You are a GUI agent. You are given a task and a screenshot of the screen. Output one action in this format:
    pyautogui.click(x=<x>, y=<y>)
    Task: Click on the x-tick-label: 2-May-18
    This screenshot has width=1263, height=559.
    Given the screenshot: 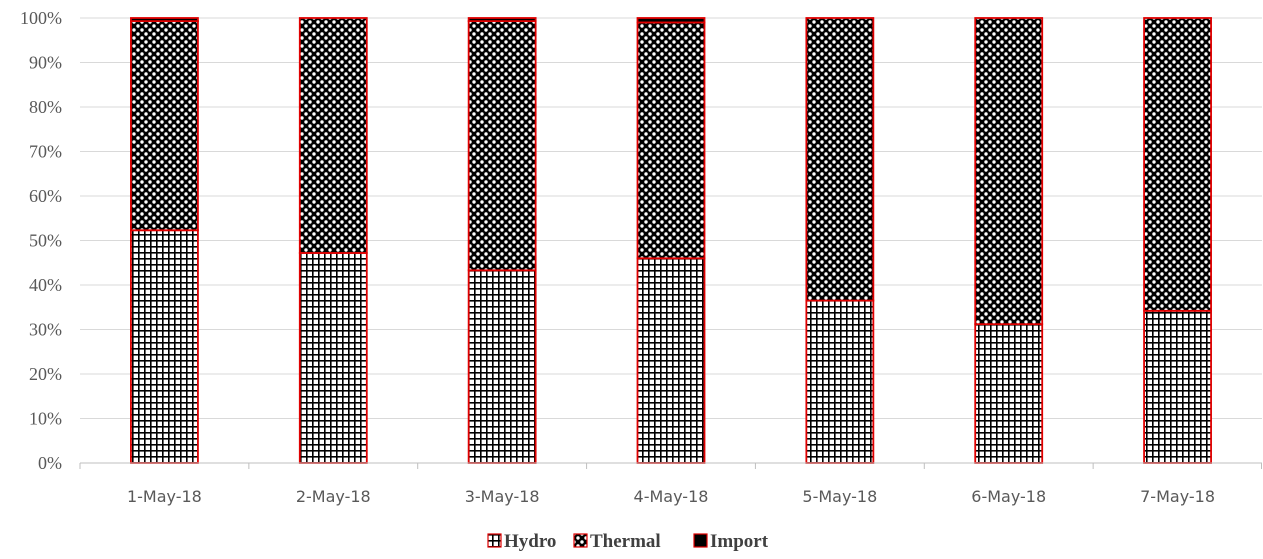 What is the action you would take?
    pyautogui.click(x=333, y=496)
    